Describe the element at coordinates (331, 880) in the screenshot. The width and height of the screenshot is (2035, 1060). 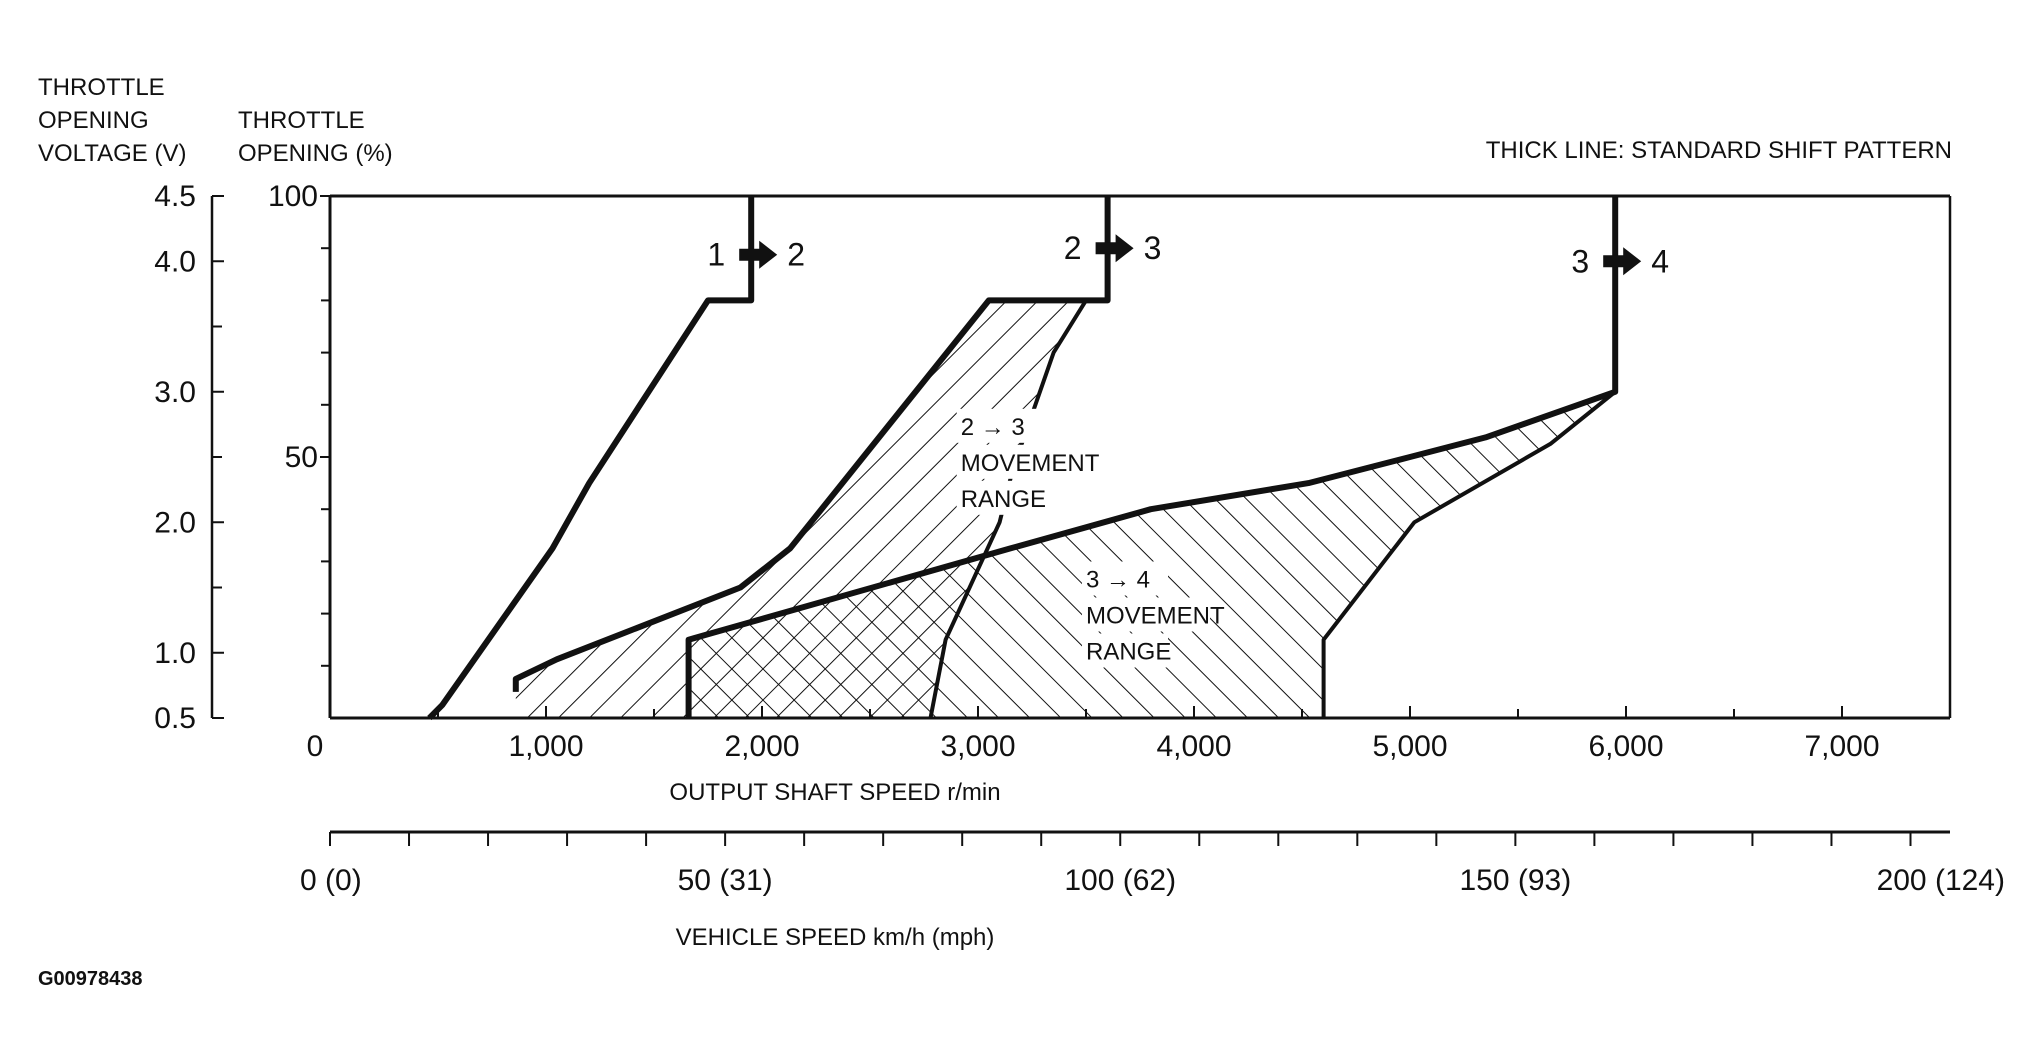
I see `speed-tick-label-0: 0 (0)` at that location.